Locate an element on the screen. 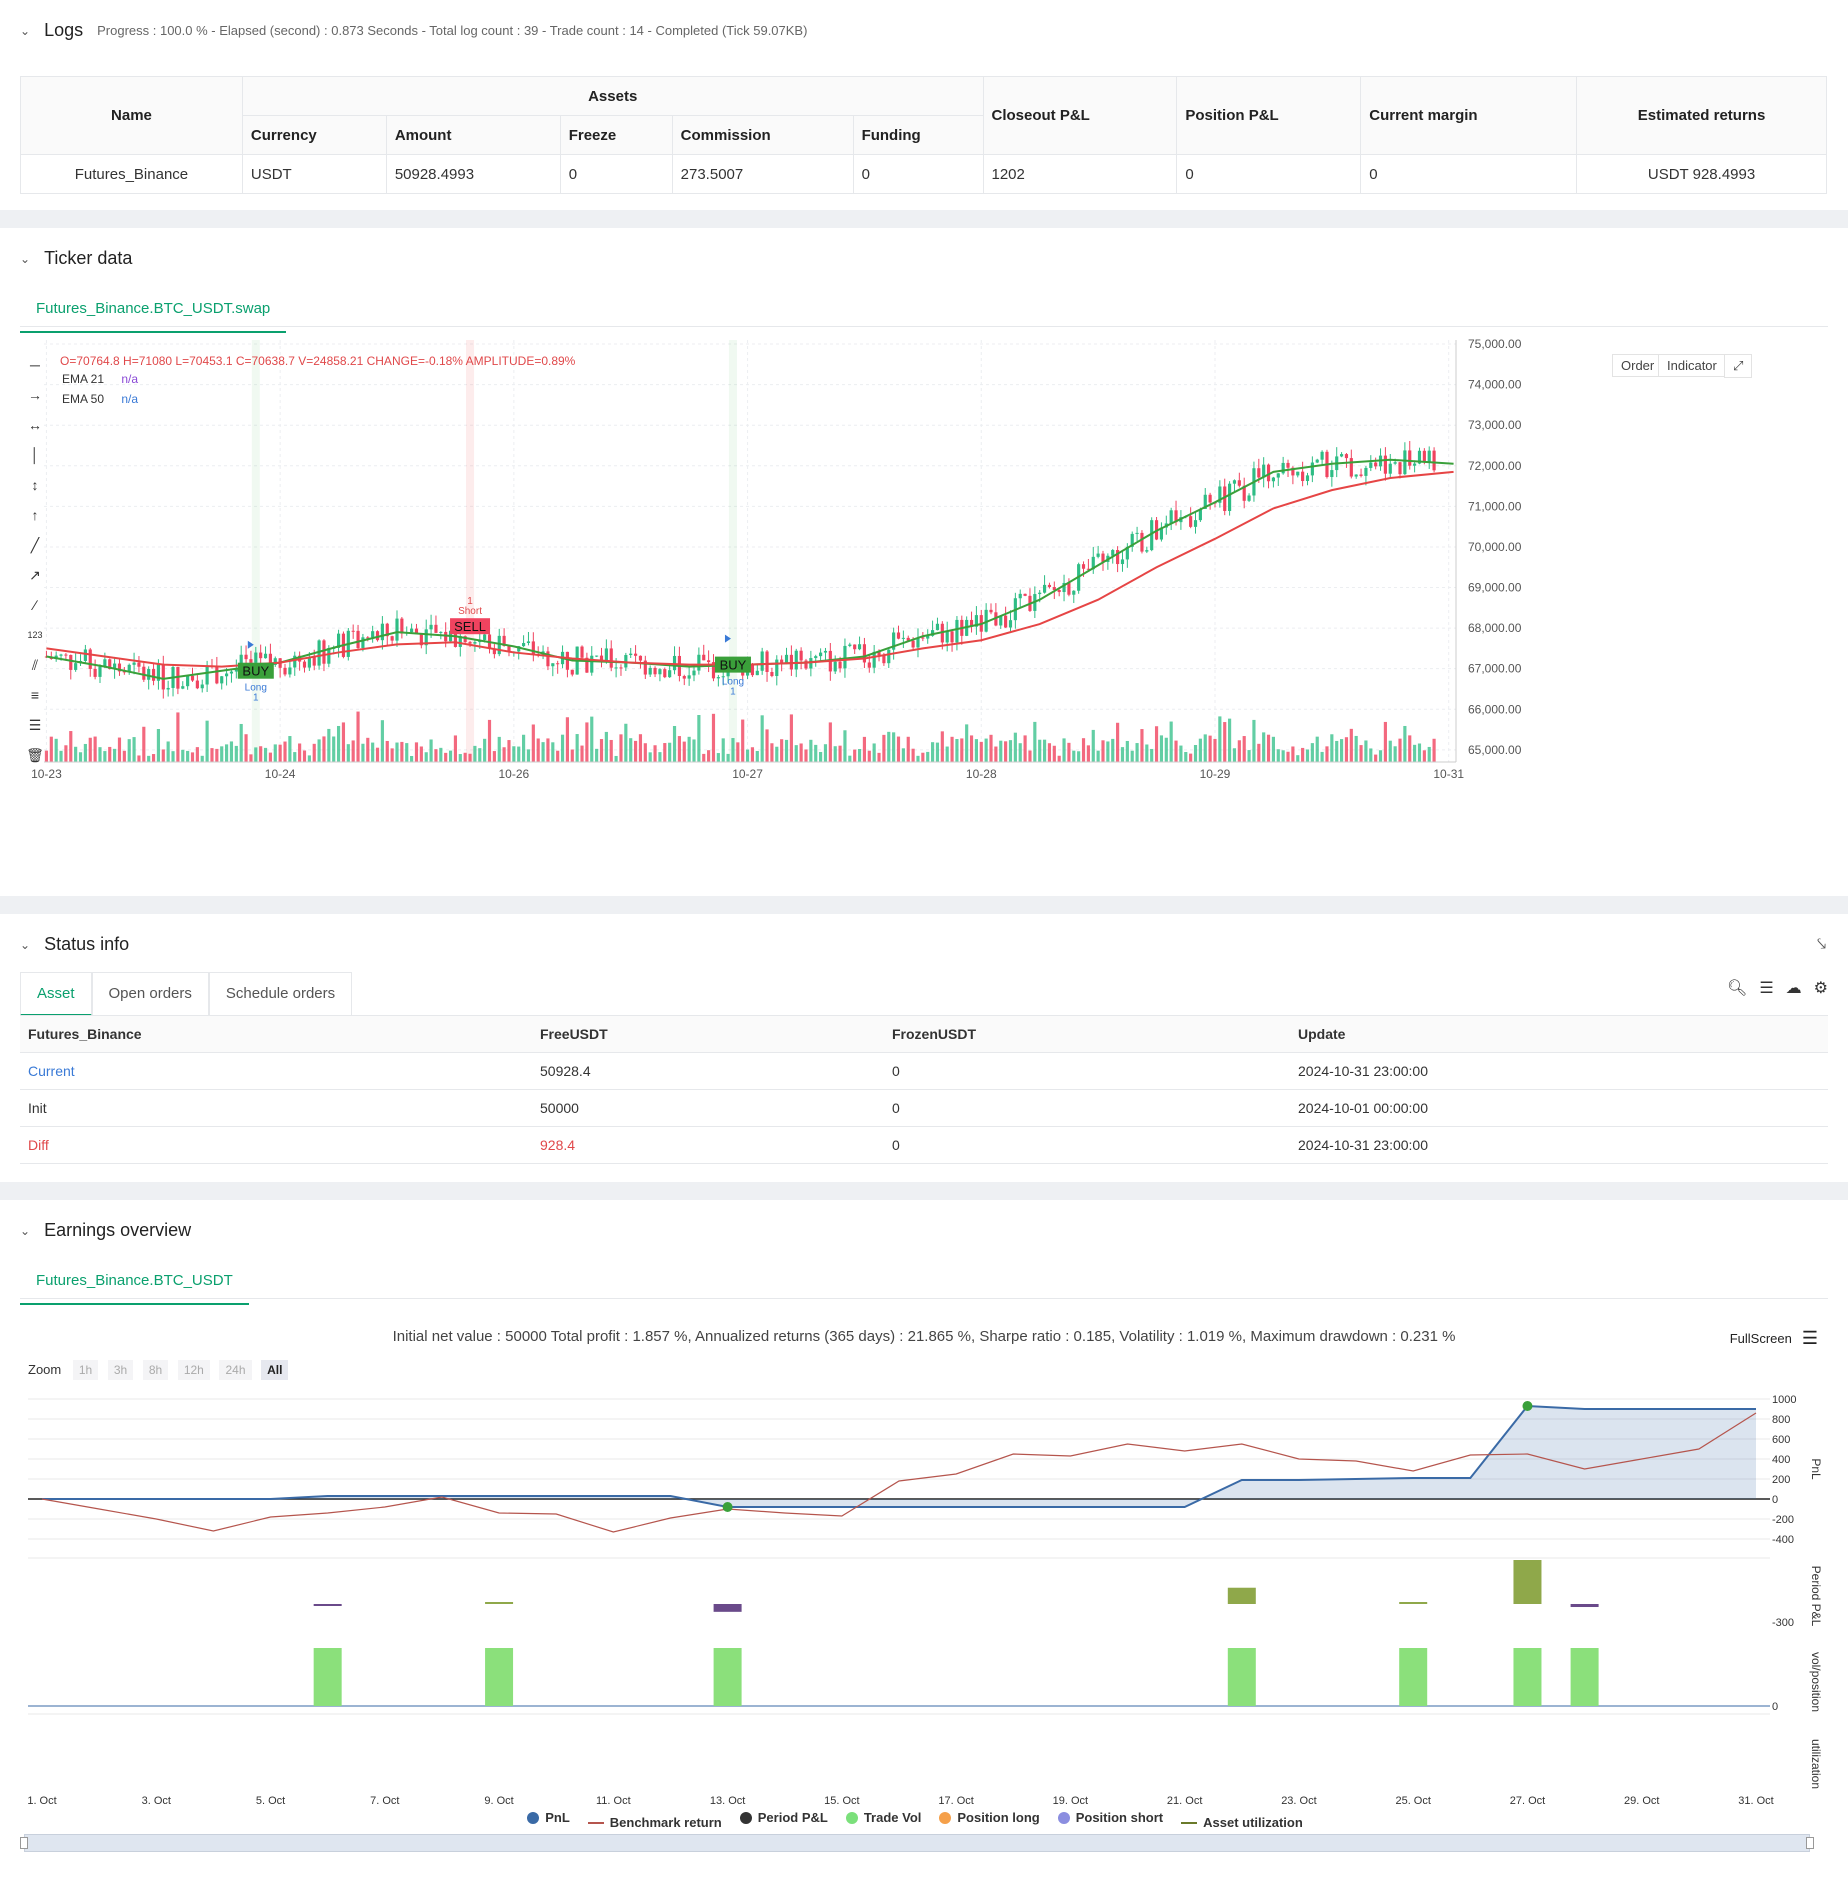  menu-icon: ☰ is located at coordinates (1809, 1338).